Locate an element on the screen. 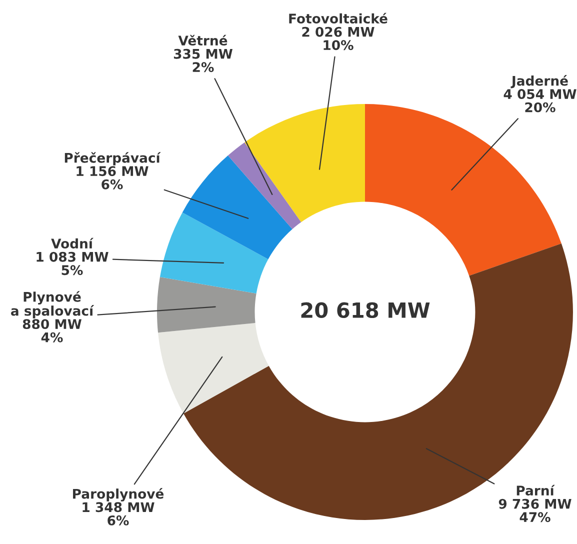  slice-label: Paroplynové is located at coordinates (118, 495).